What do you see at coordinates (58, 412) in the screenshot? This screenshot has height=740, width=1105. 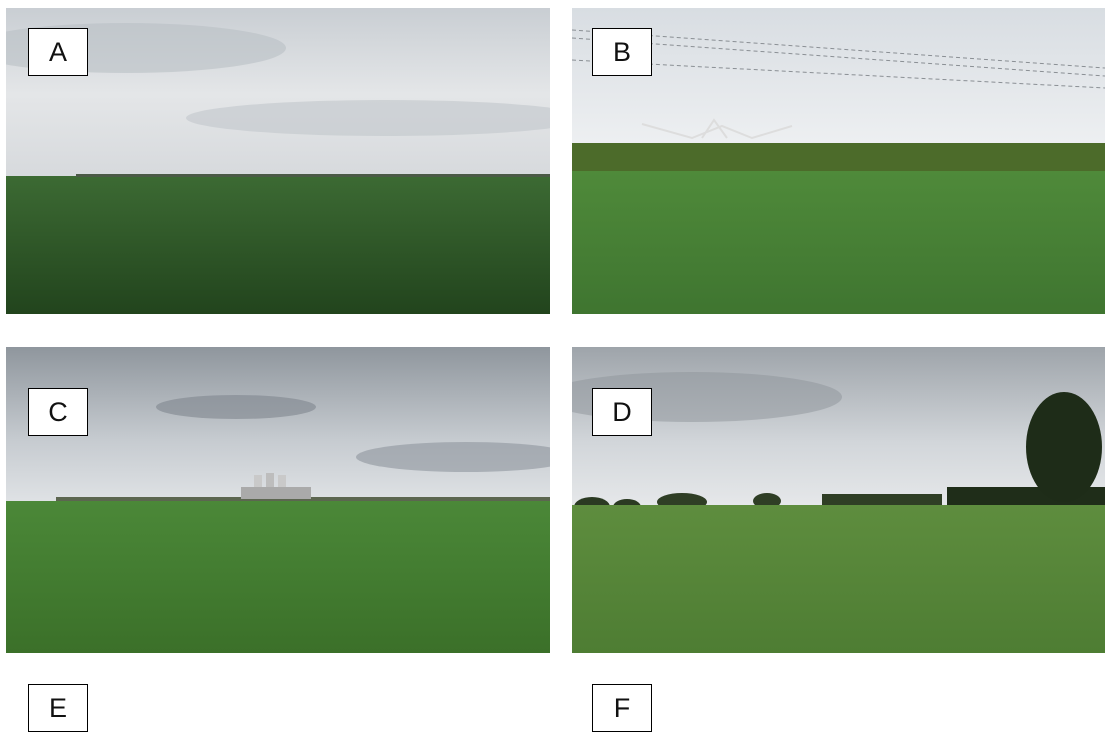 I see `panel-label: C` at bounding box center [58, 412].